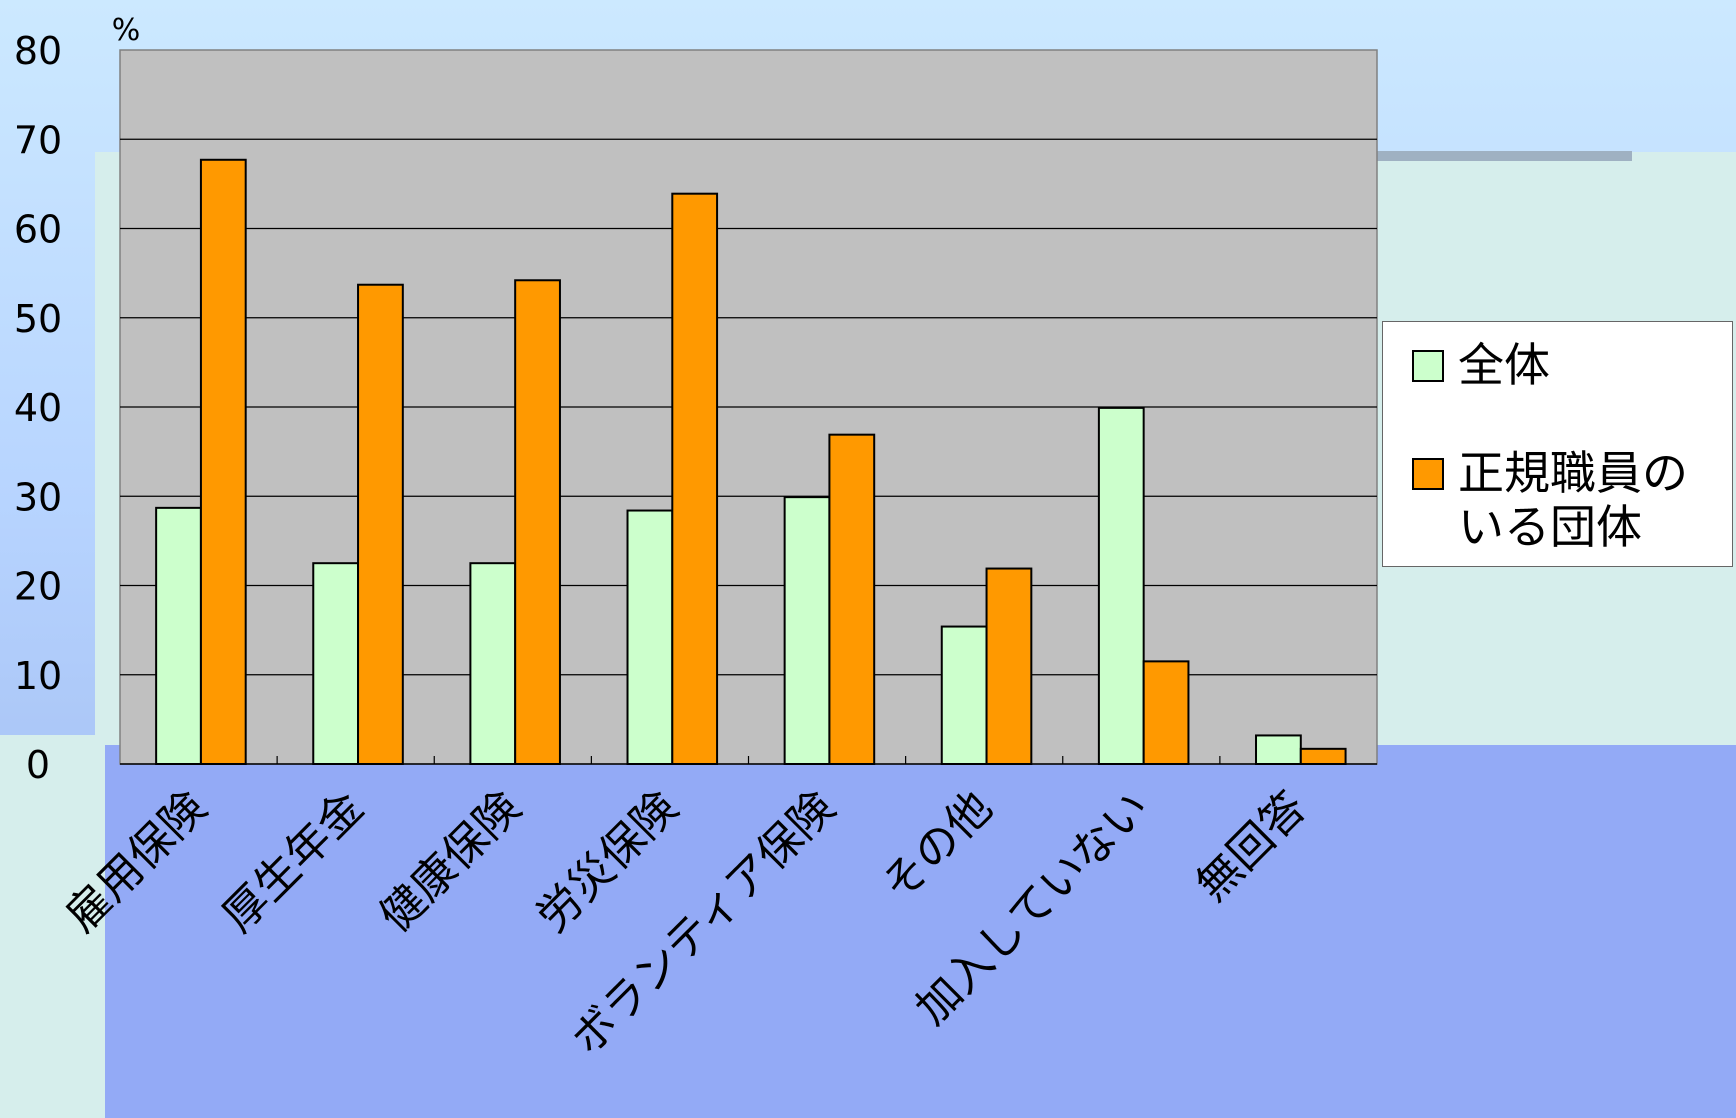  What do you see at coordinates (38, 676) in the screenshot?
I see `y-tick-label: 10` at bounding box center [38, 676].